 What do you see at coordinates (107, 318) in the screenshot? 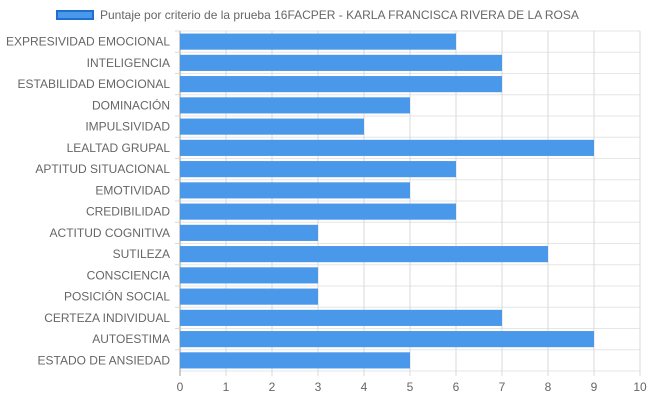
I see `y-tick-label: CERTEZA INDIVIDUAL` at bounding box center [107, 318].